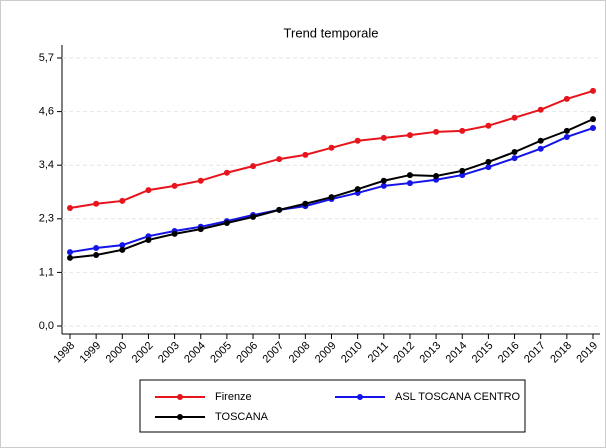  I want to click on y-tick-label: 2,3, so click(46, 219).